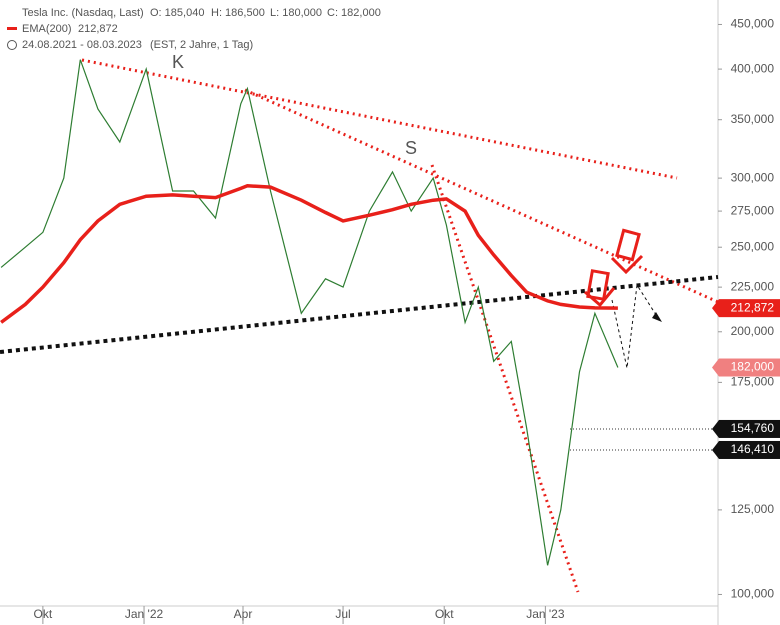 This screenshot has height=625, width=780. I want to click on y-tick-label: 275,000, so click(753, 210).